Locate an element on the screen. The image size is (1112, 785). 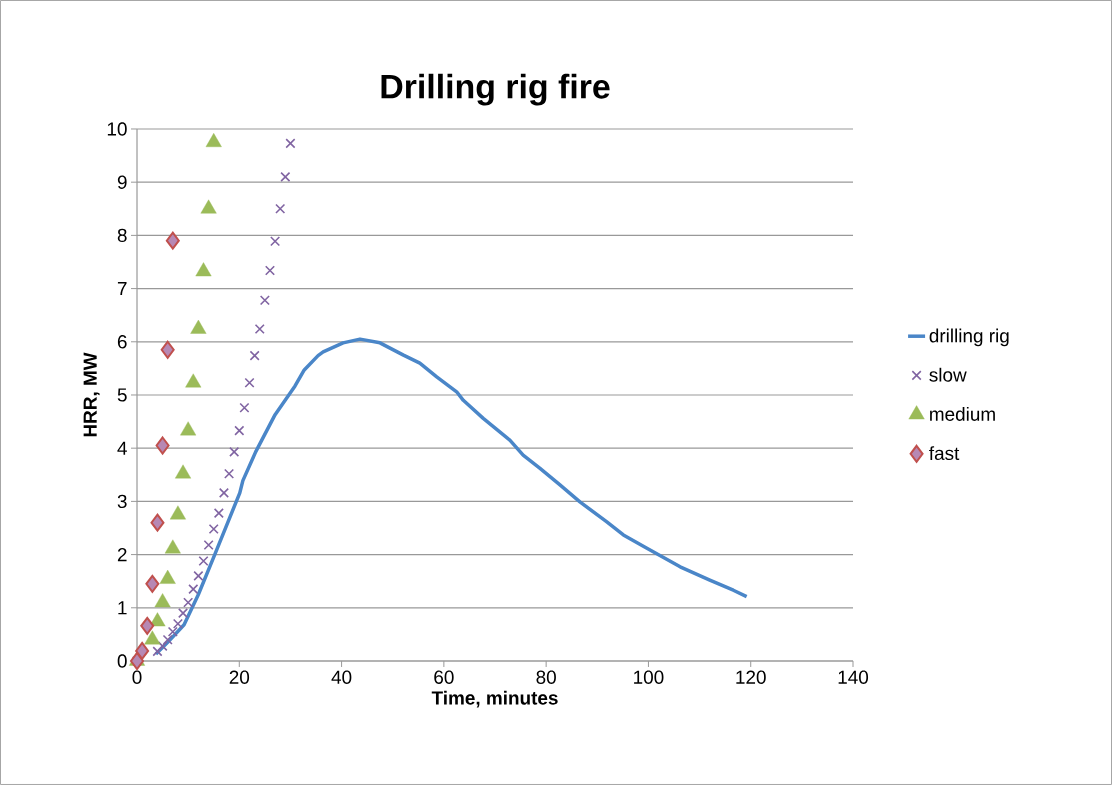
legend-label: fast is located at coordinates (944, 453).